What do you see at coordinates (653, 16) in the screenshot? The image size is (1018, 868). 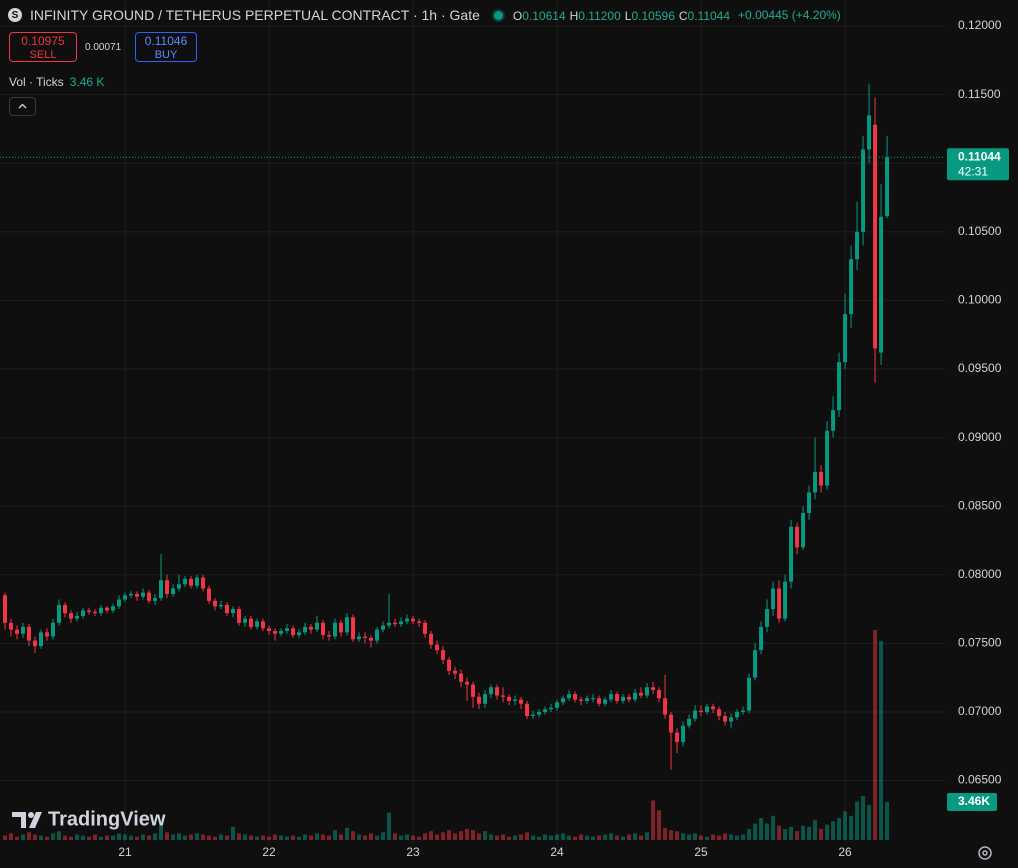 I see `ohlc-value: 0.10596` at bounding box center [653, 16].